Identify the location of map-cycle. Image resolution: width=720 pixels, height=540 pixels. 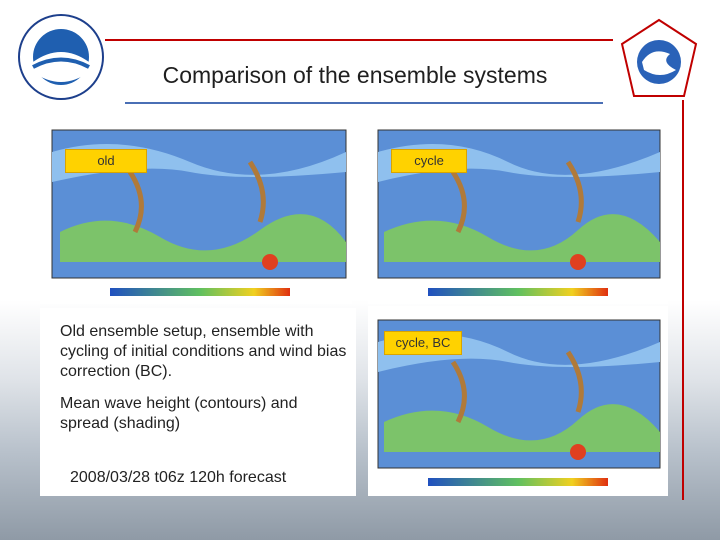
(518, 208).